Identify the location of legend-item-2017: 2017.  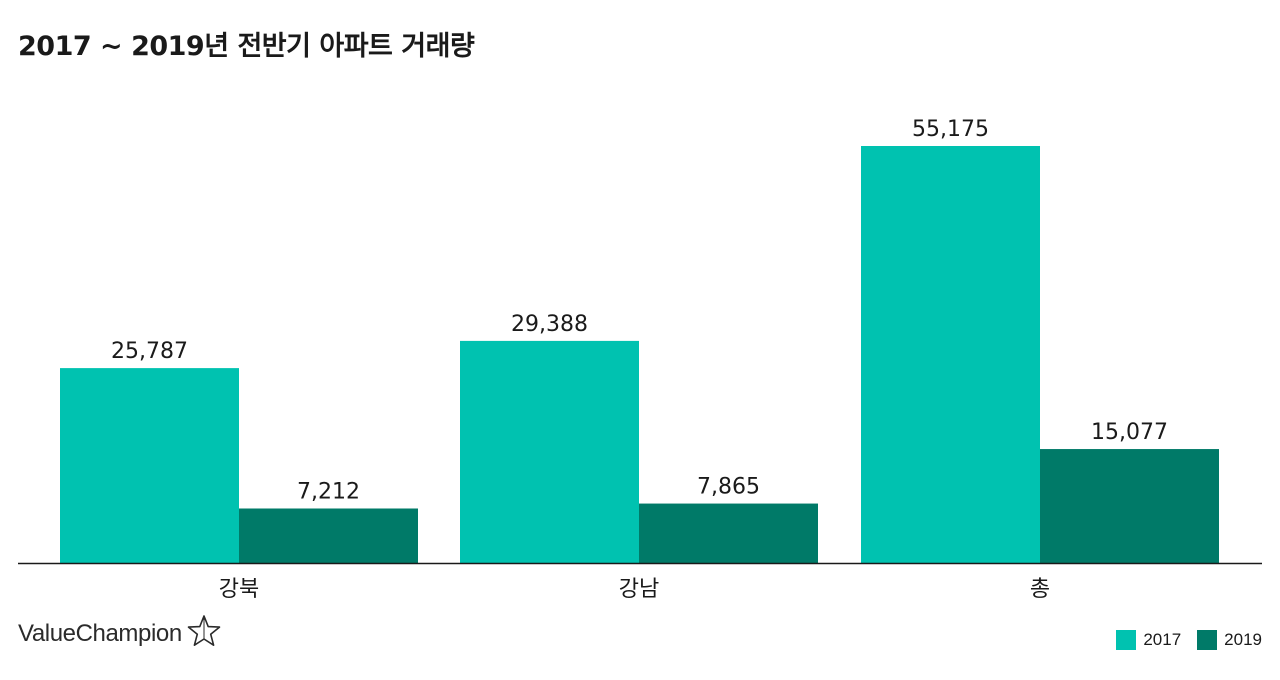
(1148, 640).